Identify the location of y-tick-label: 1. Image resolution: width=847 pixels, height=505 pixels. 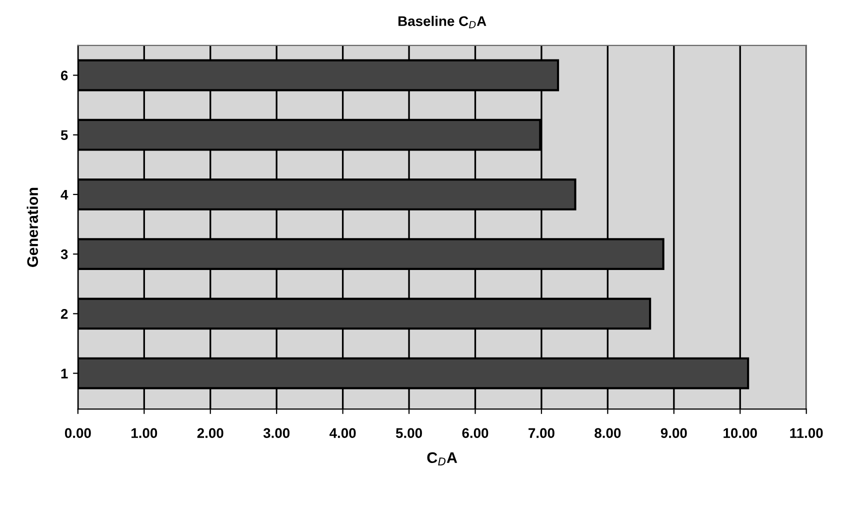
(64, 373).